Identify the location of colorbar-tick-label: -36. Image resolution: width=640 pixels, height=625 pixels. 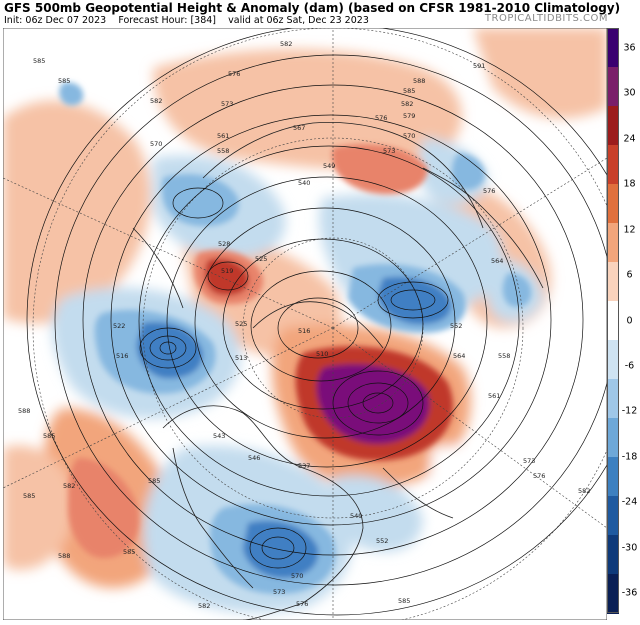
(629, 593).